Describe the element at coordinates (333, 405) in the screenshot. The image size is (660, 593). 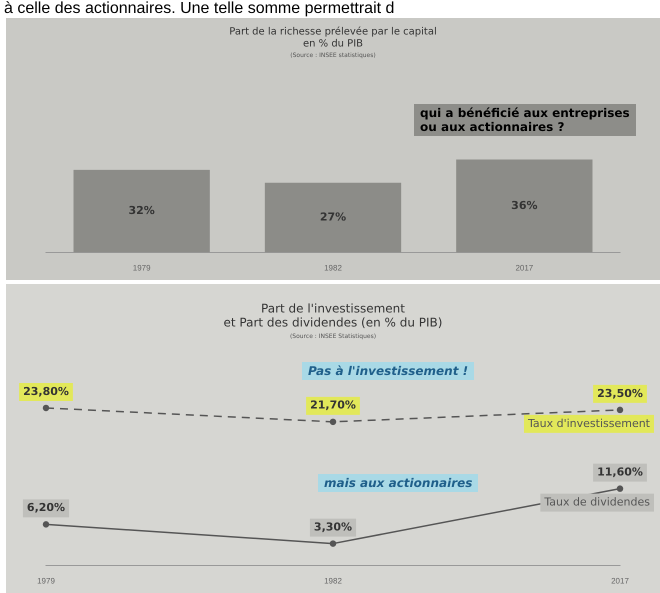
I see `data-label: 21,70%` at that location.